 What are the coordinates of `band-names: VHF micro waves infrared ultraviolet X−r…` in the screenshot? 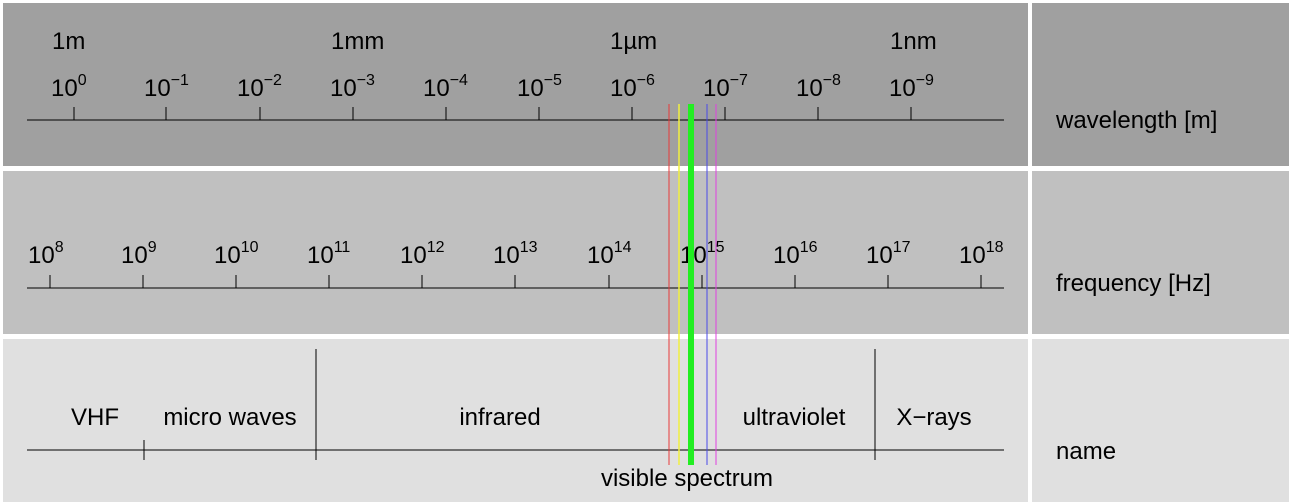 It's located at (521, 417).